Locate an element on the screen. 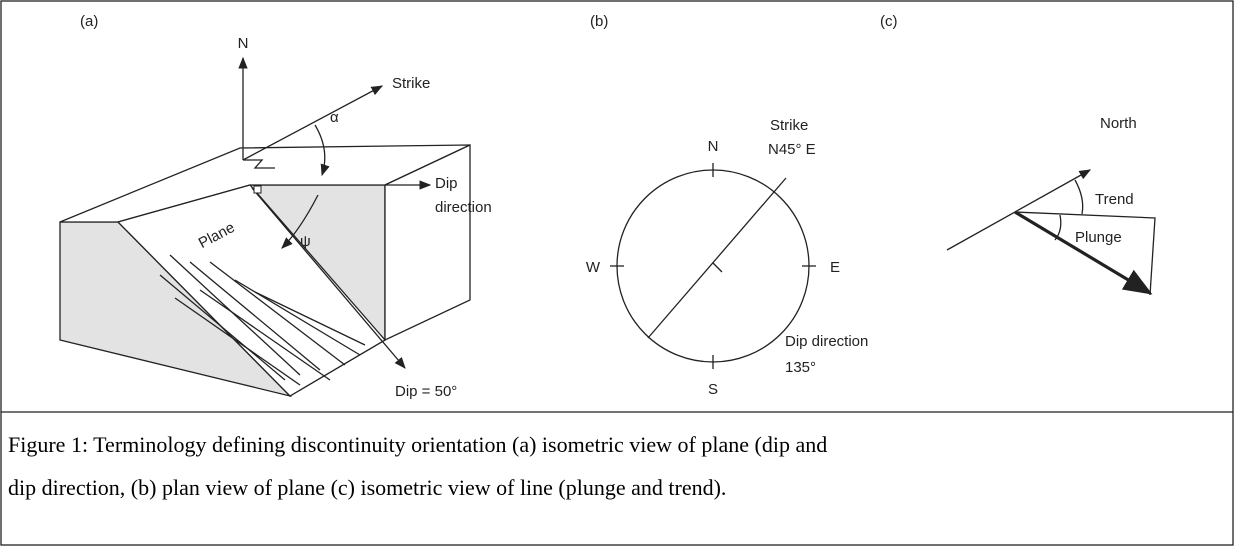 The image size is (1234, 546). dip-arrow is located at coordinates (328, 278).